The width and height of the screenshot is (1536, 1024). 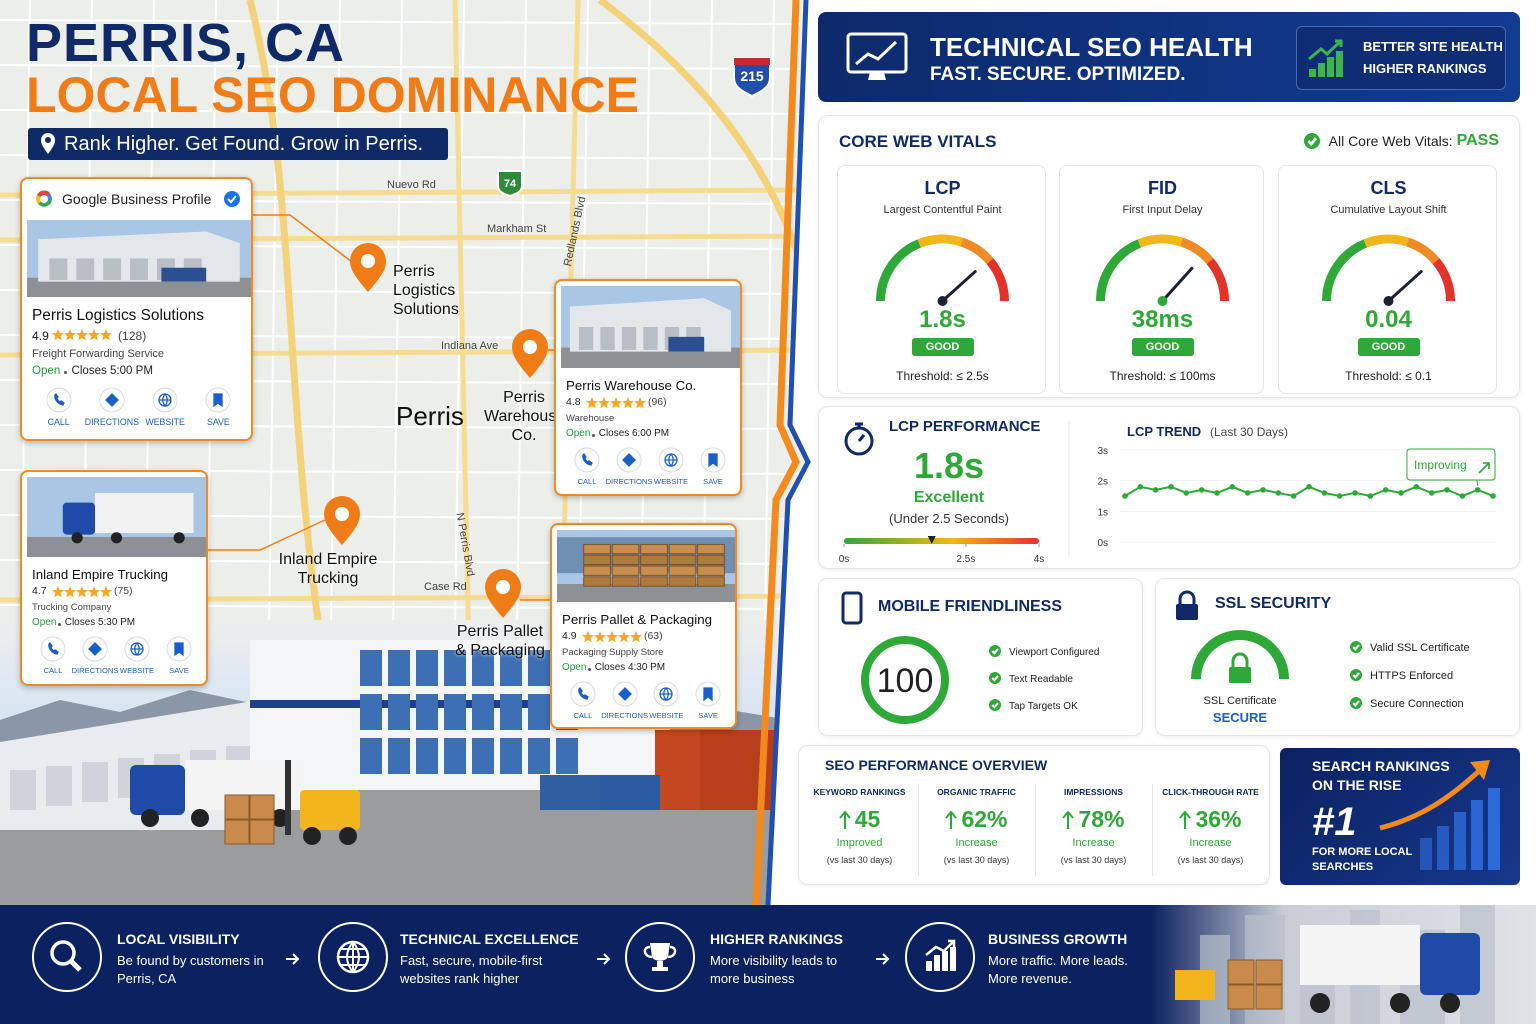 I want to click on rankings-caption: FOR MORE LOCAL SEARCHES, so click(x=1362, y=859).